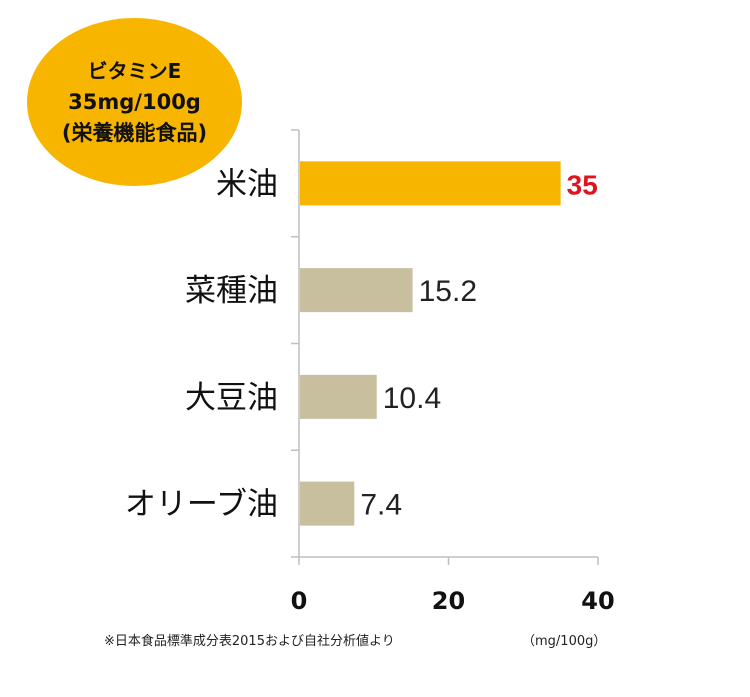 The height and width of the screenshot is (697, 750). I want to click on category-label: 大豆油, so click(231, 398).